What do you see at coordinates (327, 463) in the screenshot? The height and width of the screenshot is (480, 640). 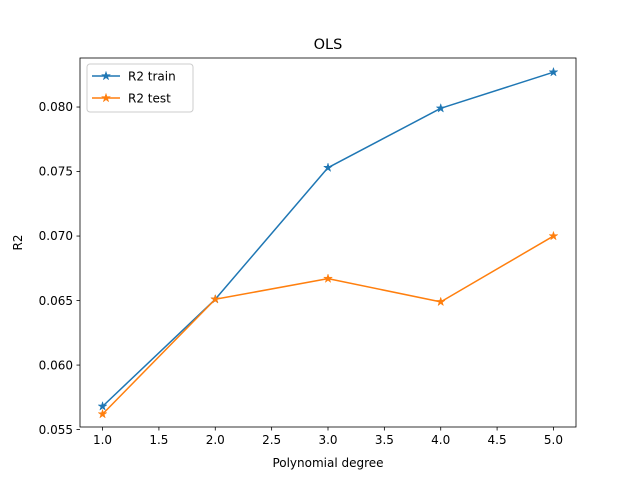 I see `x-axis-label: Polynomial degree` at bounding box center [327, 463].